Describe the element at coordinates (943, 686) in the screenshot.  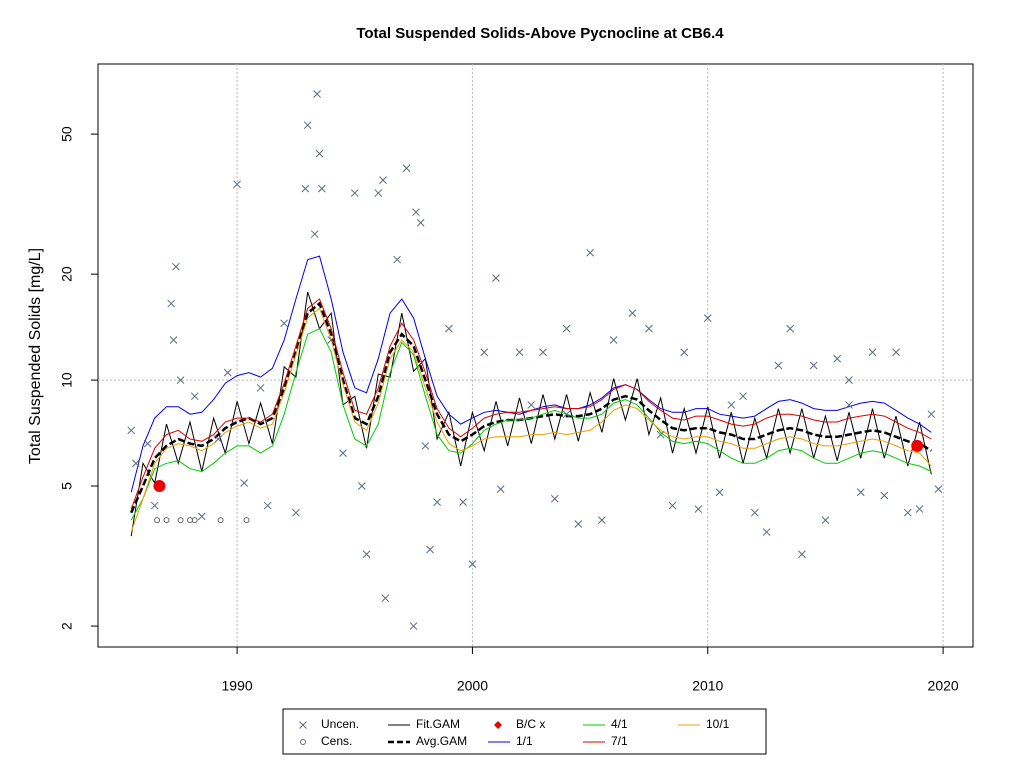
I see `x-tick-label: 2020` at that location.